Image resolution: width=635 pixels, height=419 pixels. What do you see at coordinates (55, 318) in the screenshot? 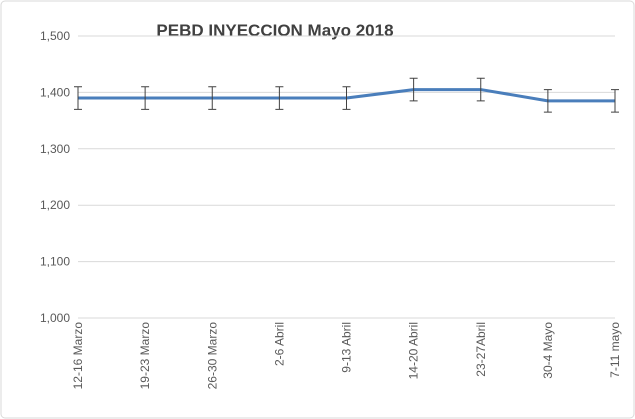
I see `y-tick-label: 1,000` at bounding box center [55, 318].